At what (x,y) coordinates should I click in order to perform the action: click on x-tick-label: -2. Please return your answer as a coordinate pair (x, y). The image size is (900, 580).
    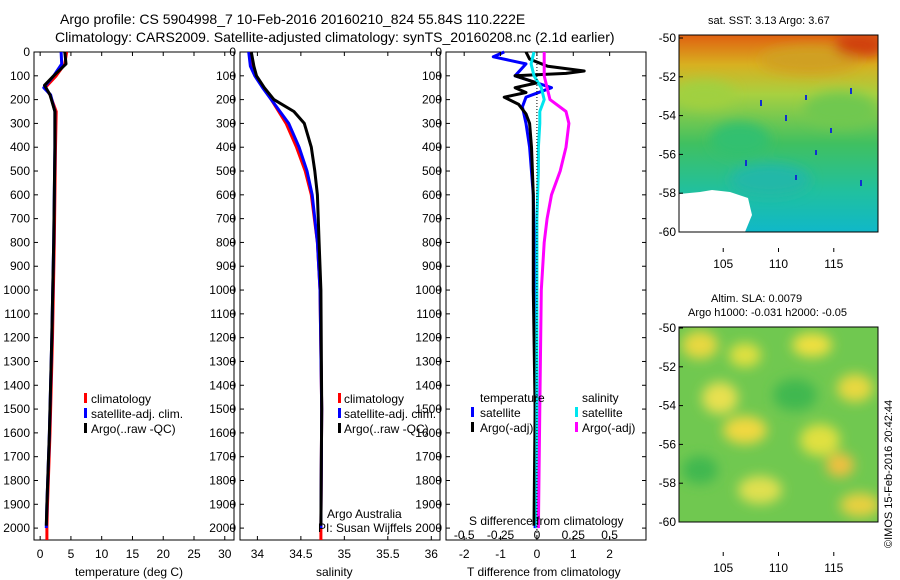
    Looking at the image, I should click on (464, 554).